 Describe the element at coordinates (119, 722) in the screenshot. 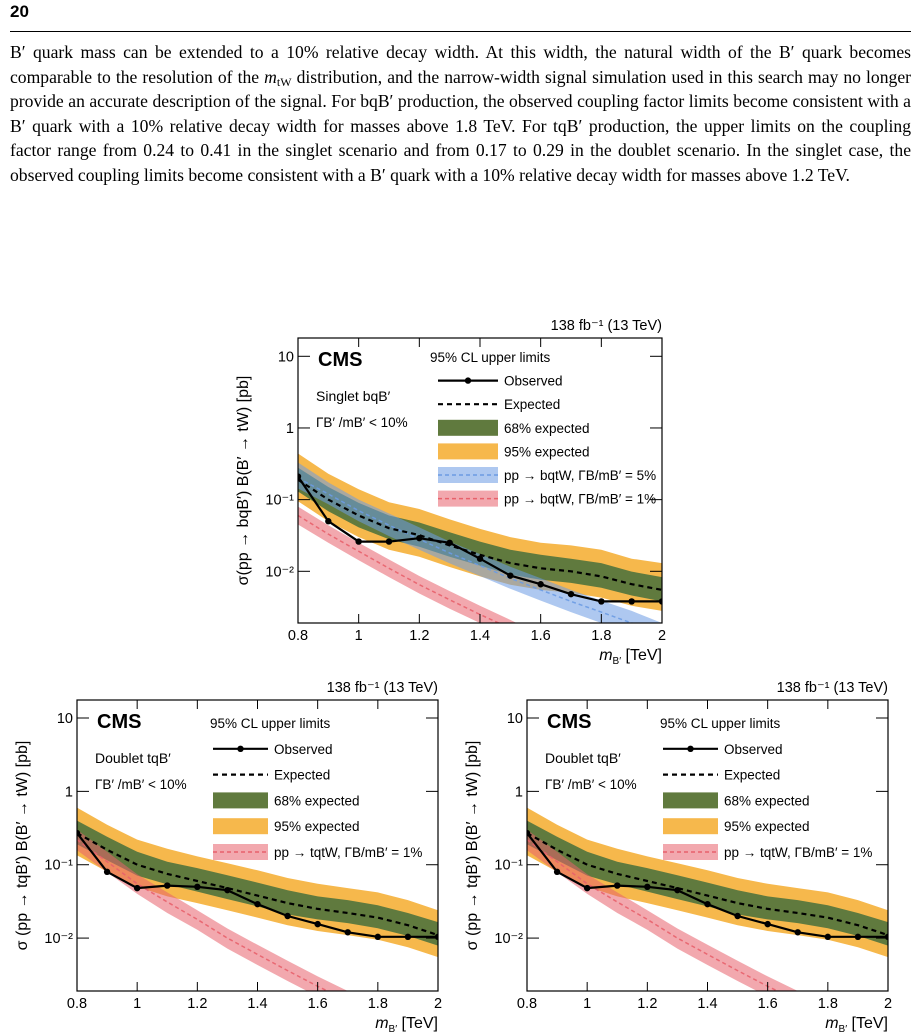

I see `experiment-label: CMS` at that location.